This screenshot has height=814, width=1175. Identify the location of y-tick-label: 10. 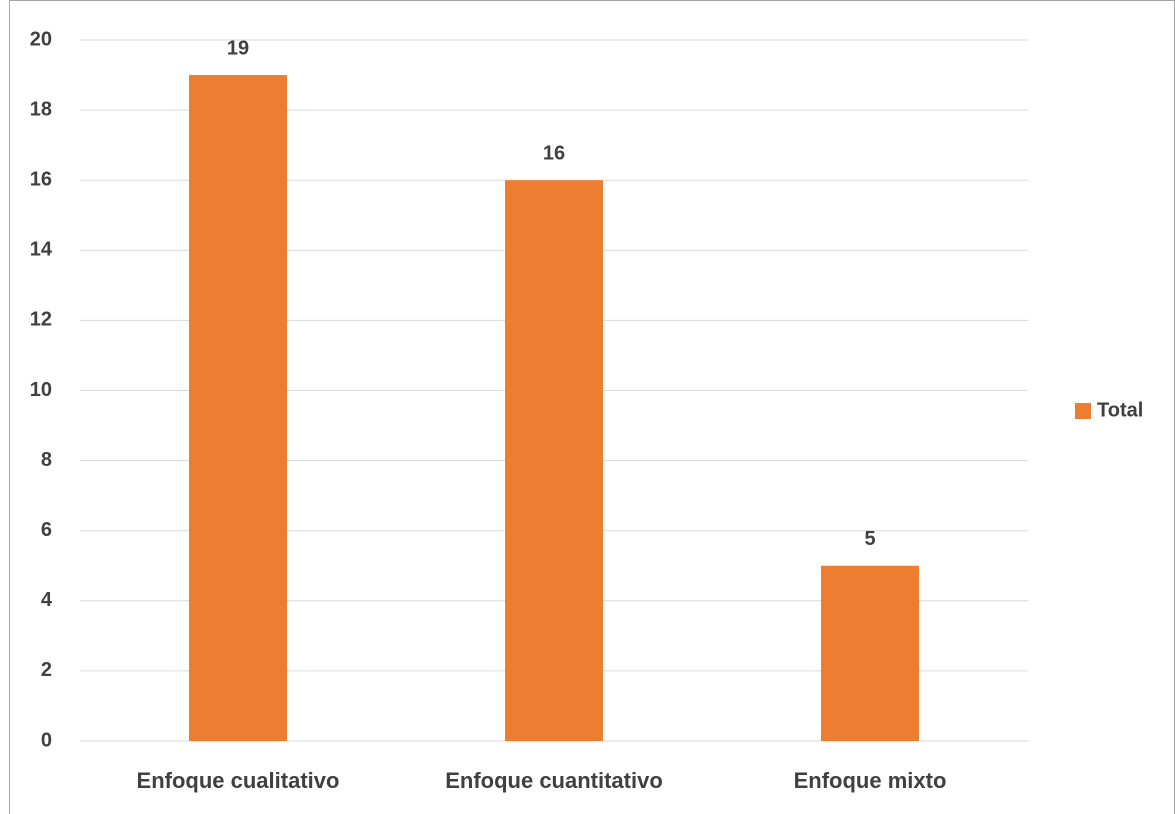
(41, 390).